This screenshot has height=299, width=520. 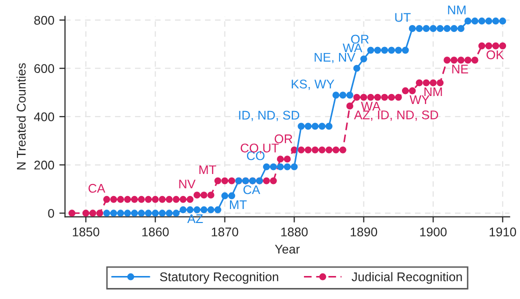 What do you see at coordinates (44, 117) in the screenshot?
I see `y-tick-label: 400` at bounding box center [44, 117].